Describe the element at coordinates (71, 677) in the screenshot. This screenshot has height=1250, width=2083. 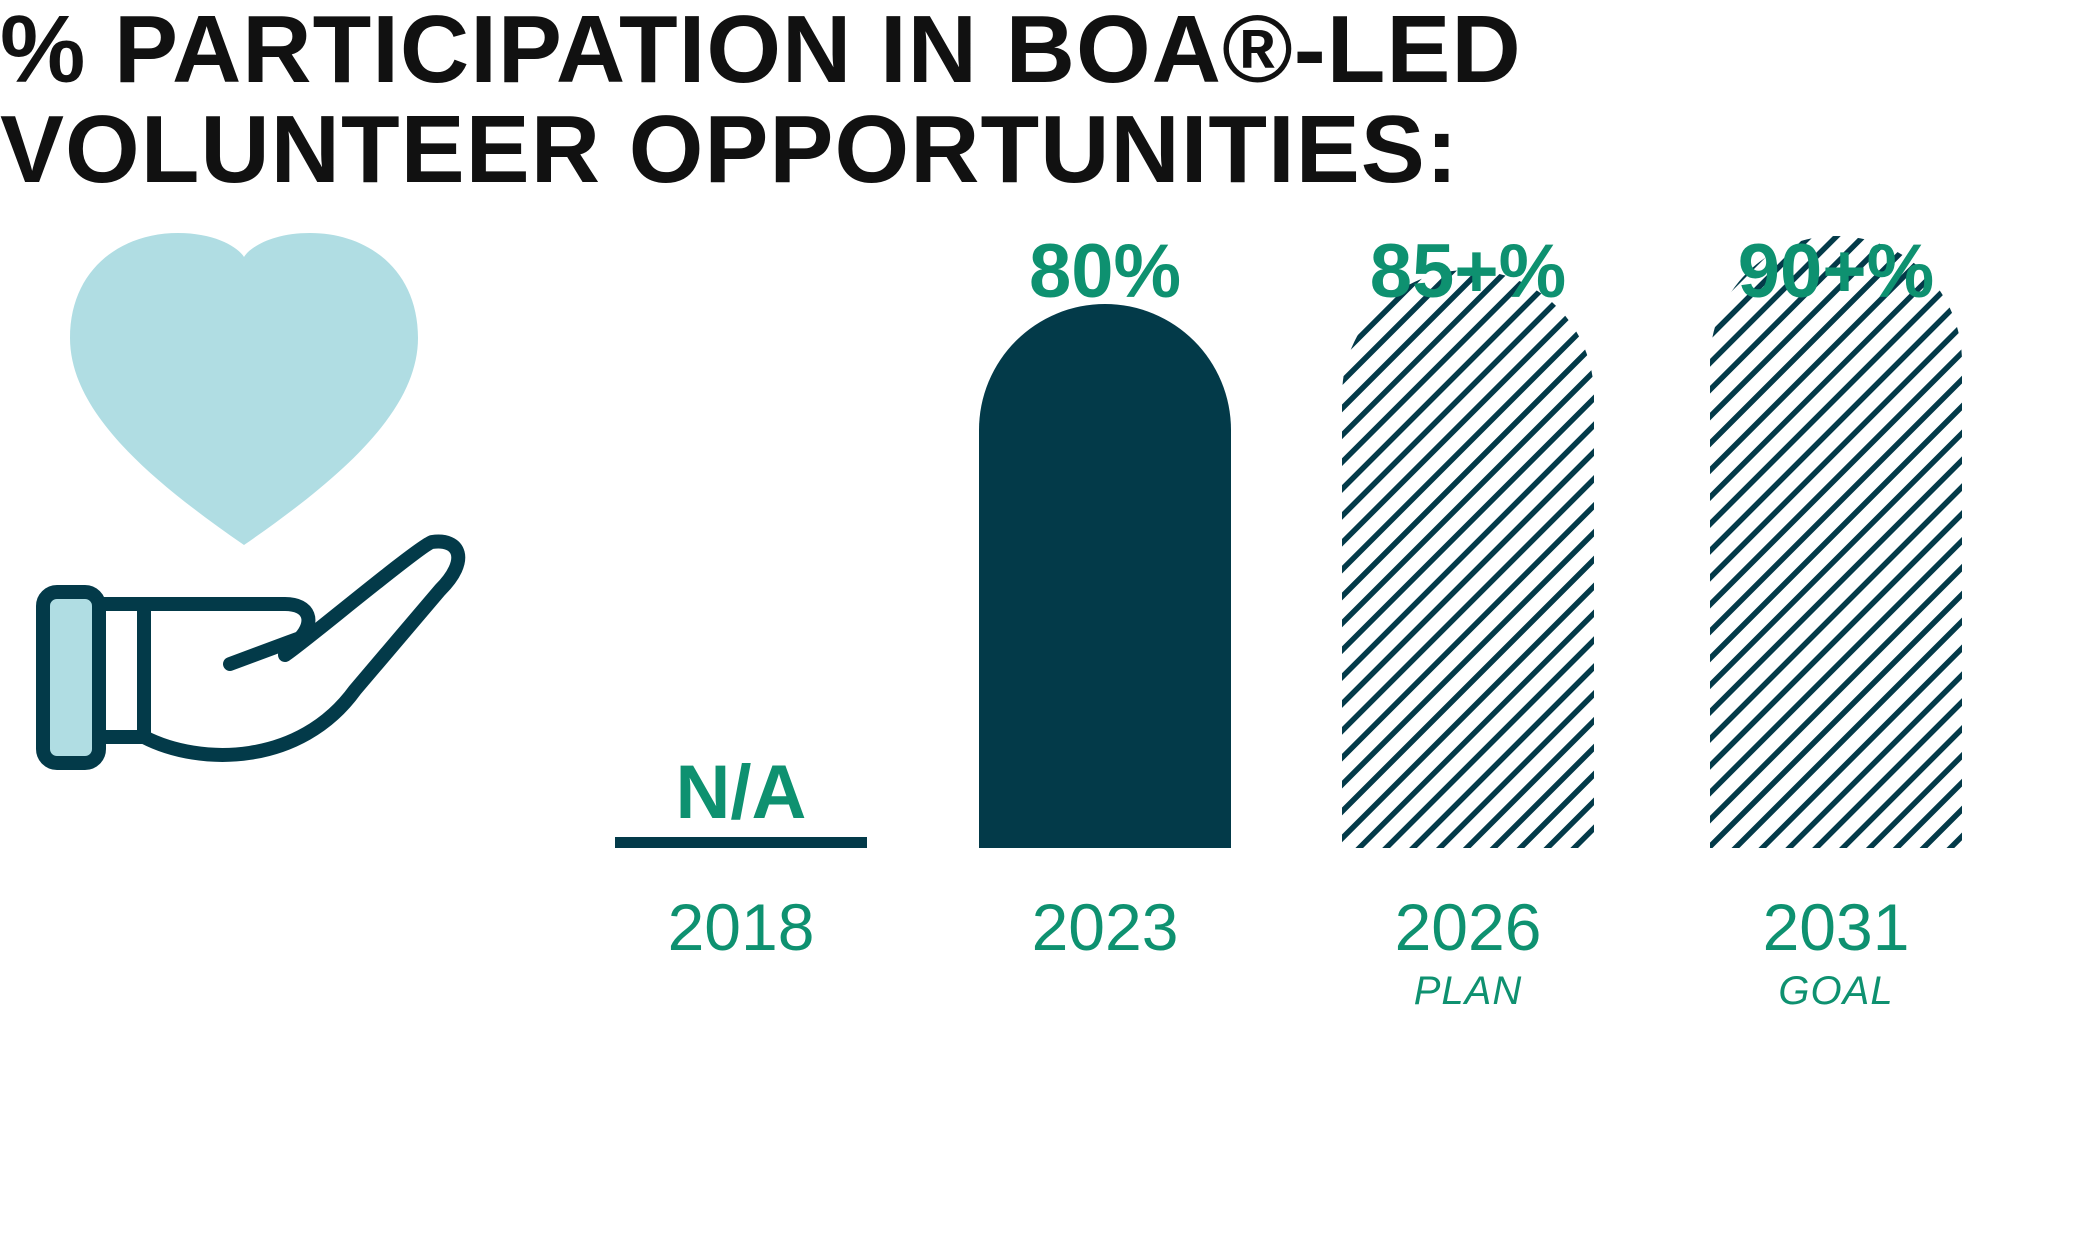
I see `hand-cuff` at that location.